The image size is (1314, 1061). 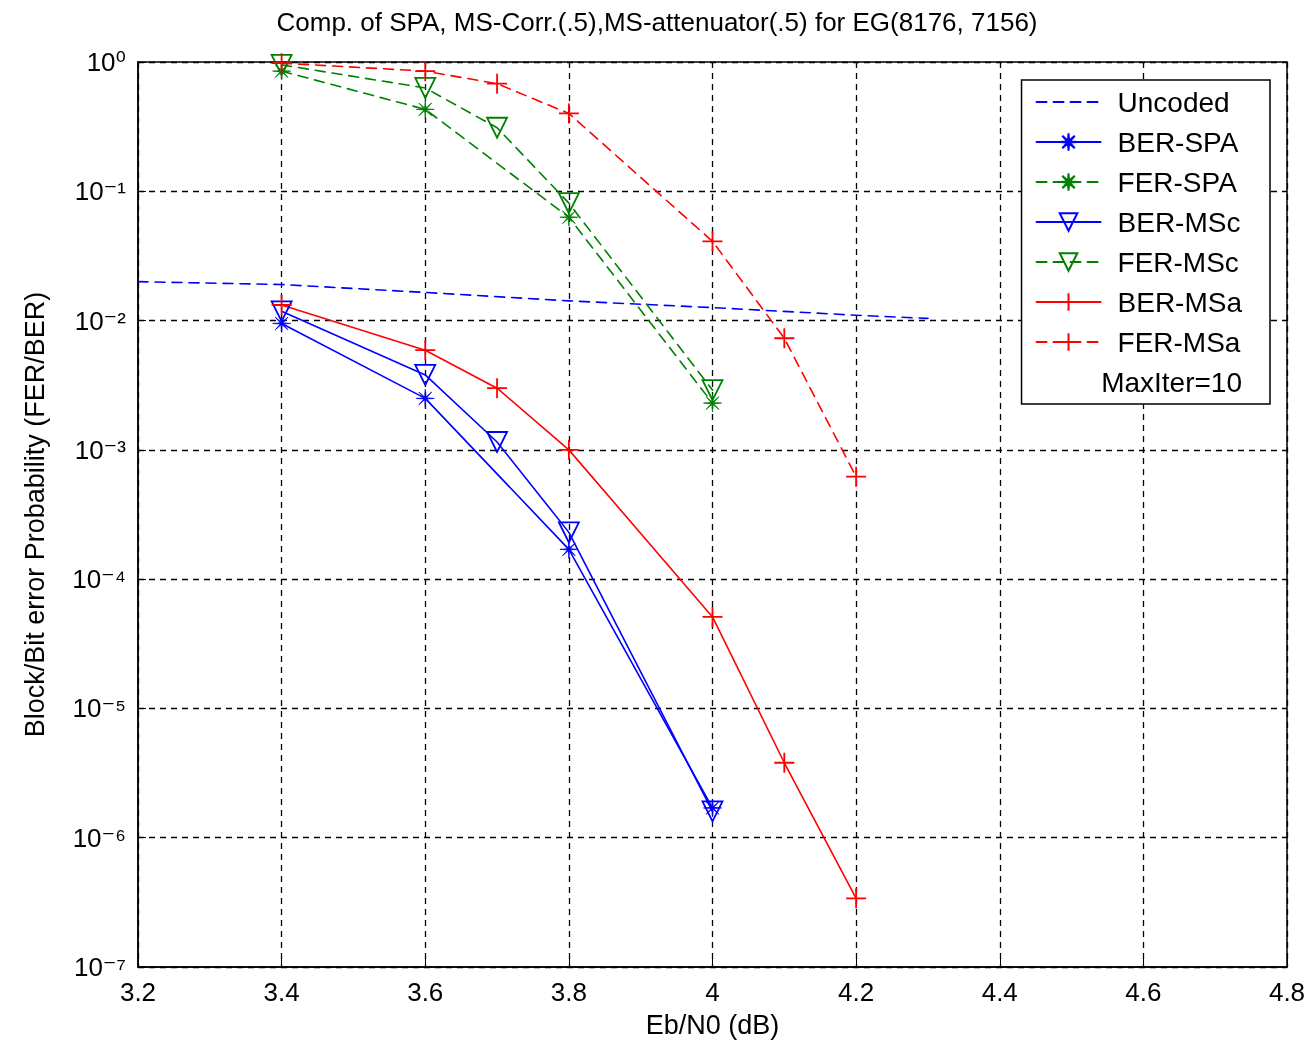 What do you see at coordinates (1172, 382) in the screenshot?
I see `annotation: MaxIter=10` at bounding box center [1172, 382].